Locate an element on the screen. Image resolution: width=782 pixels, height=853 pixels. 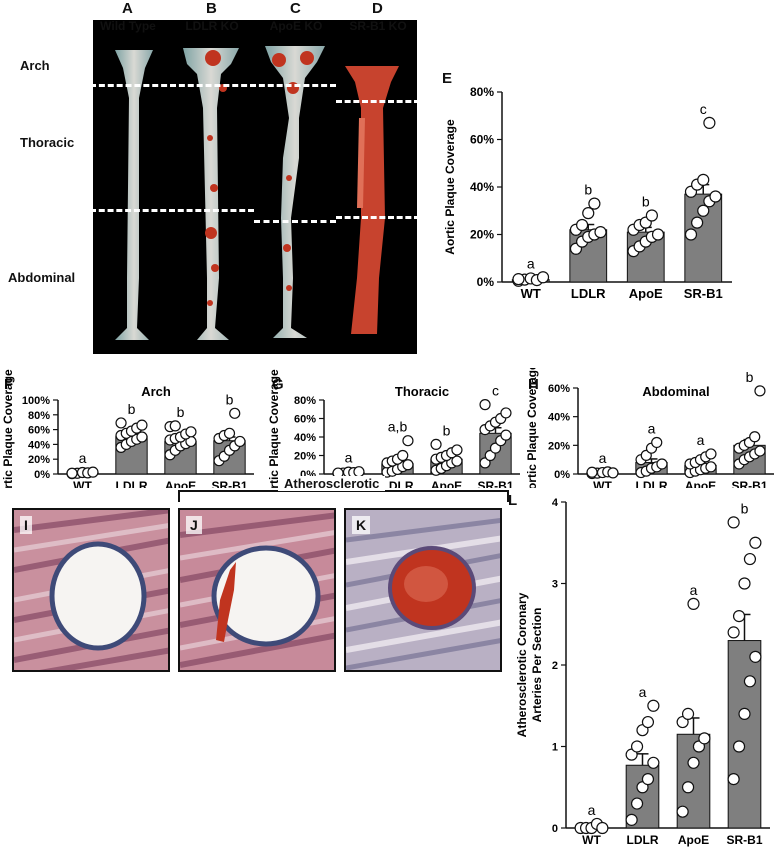
chart-title: Arch is located at coordinates (156, 391).